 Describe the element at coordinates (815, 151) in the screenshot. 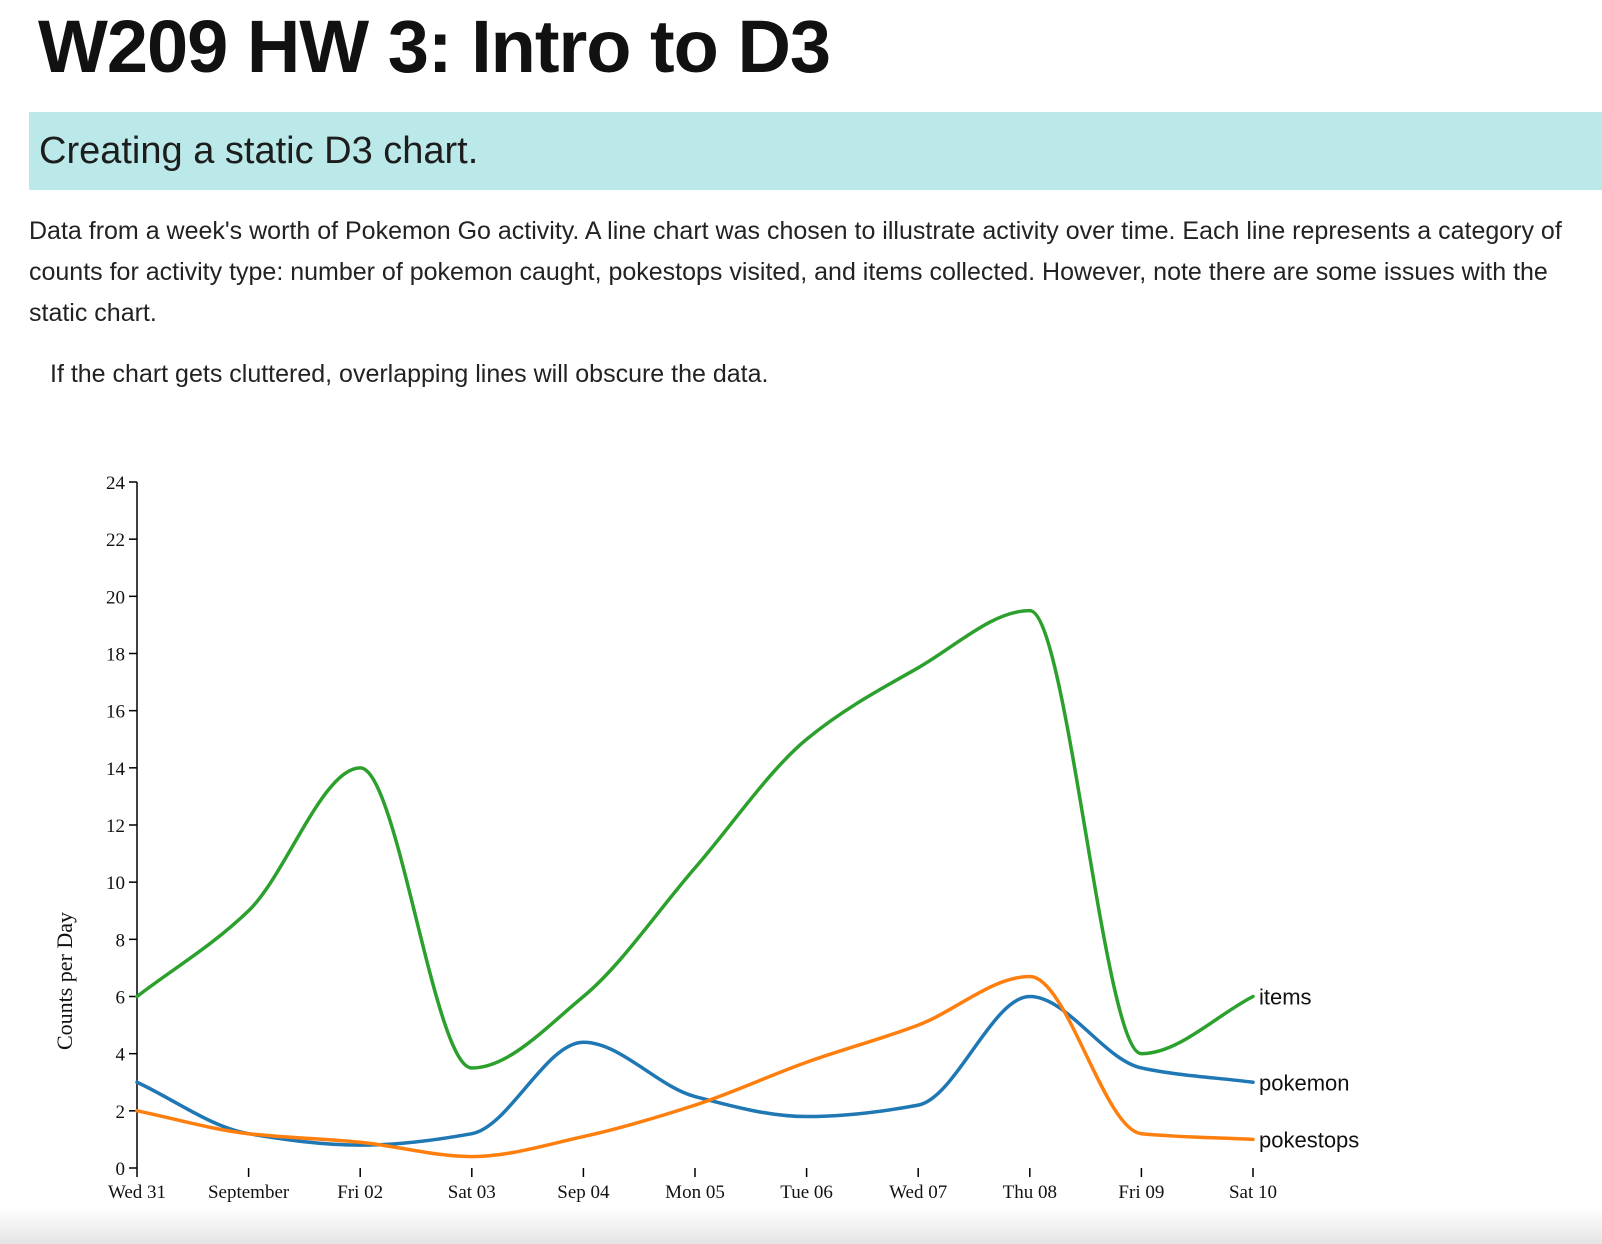

I see `subtitle-banner: Creating a static D3 chart.` at that location.